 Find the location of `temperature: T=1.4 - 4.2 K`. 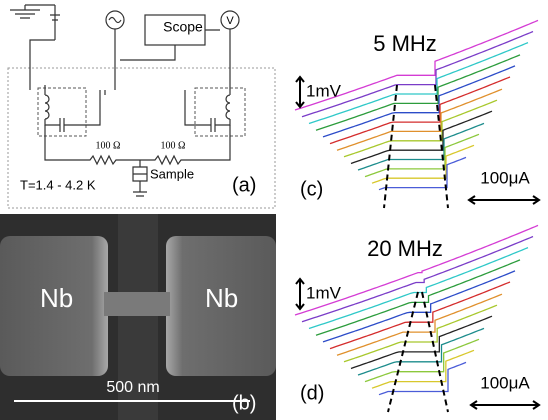

temperature: T=1.4 - 4.2 K is located at coordinates (58, 184).